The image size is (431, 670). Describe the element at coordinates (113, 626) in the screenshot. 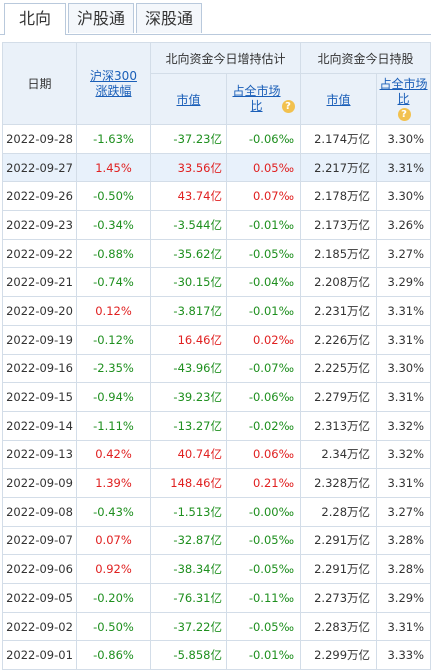

I see `index-change-cell: -0.50%` at that location.